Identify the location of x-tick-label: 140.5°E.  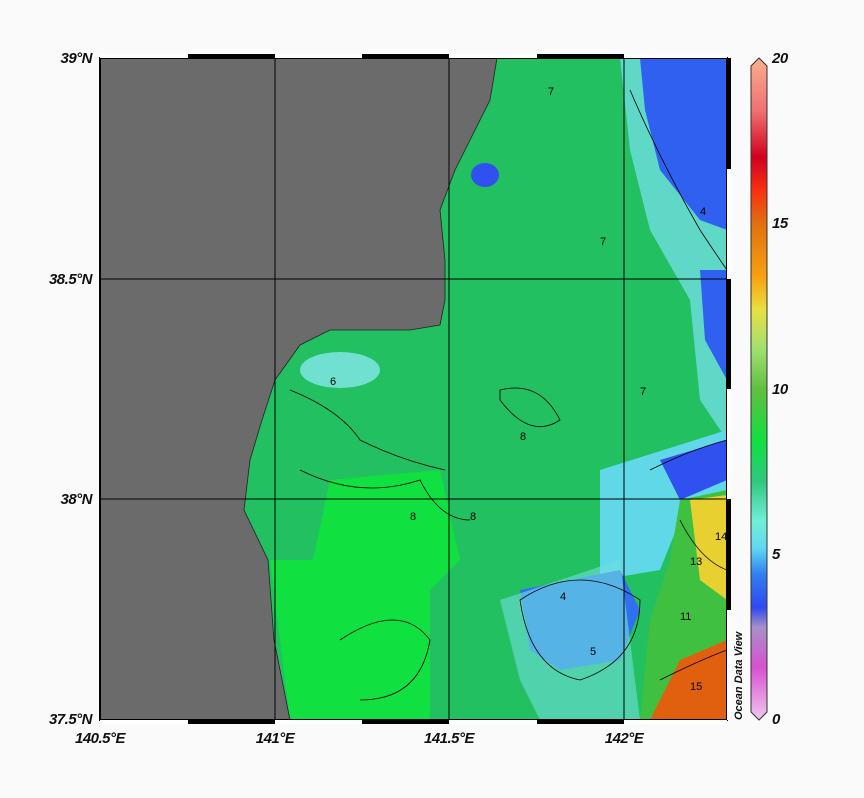
(100, 738).